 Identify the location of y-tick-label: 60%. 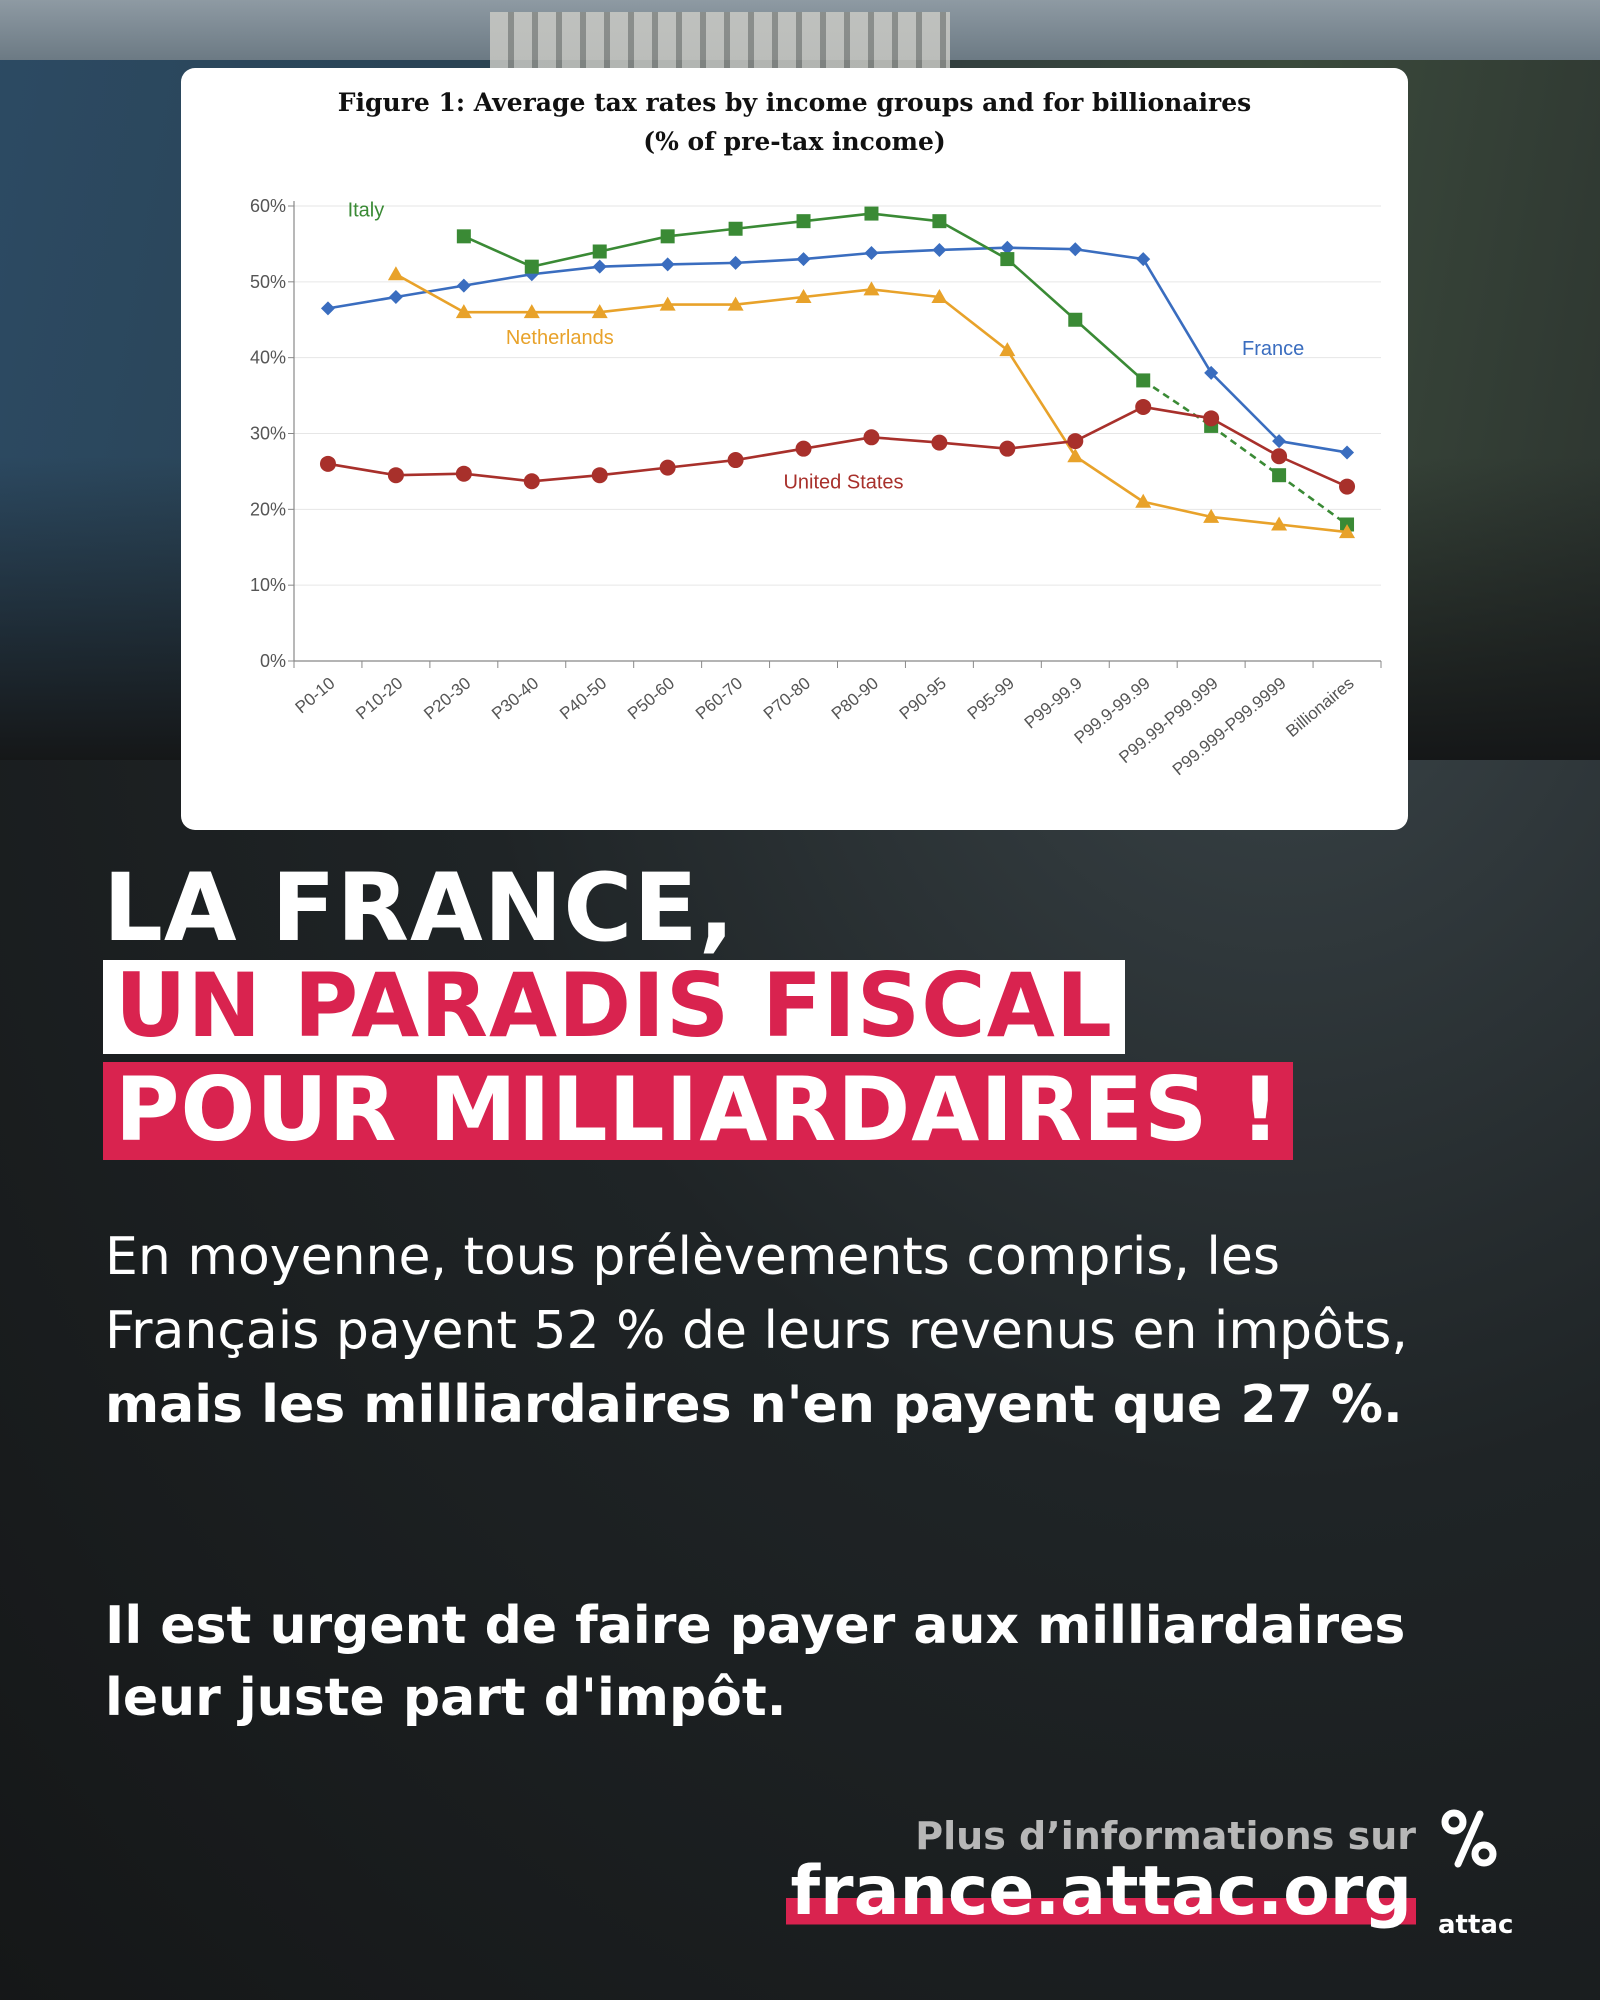
(268, 206).